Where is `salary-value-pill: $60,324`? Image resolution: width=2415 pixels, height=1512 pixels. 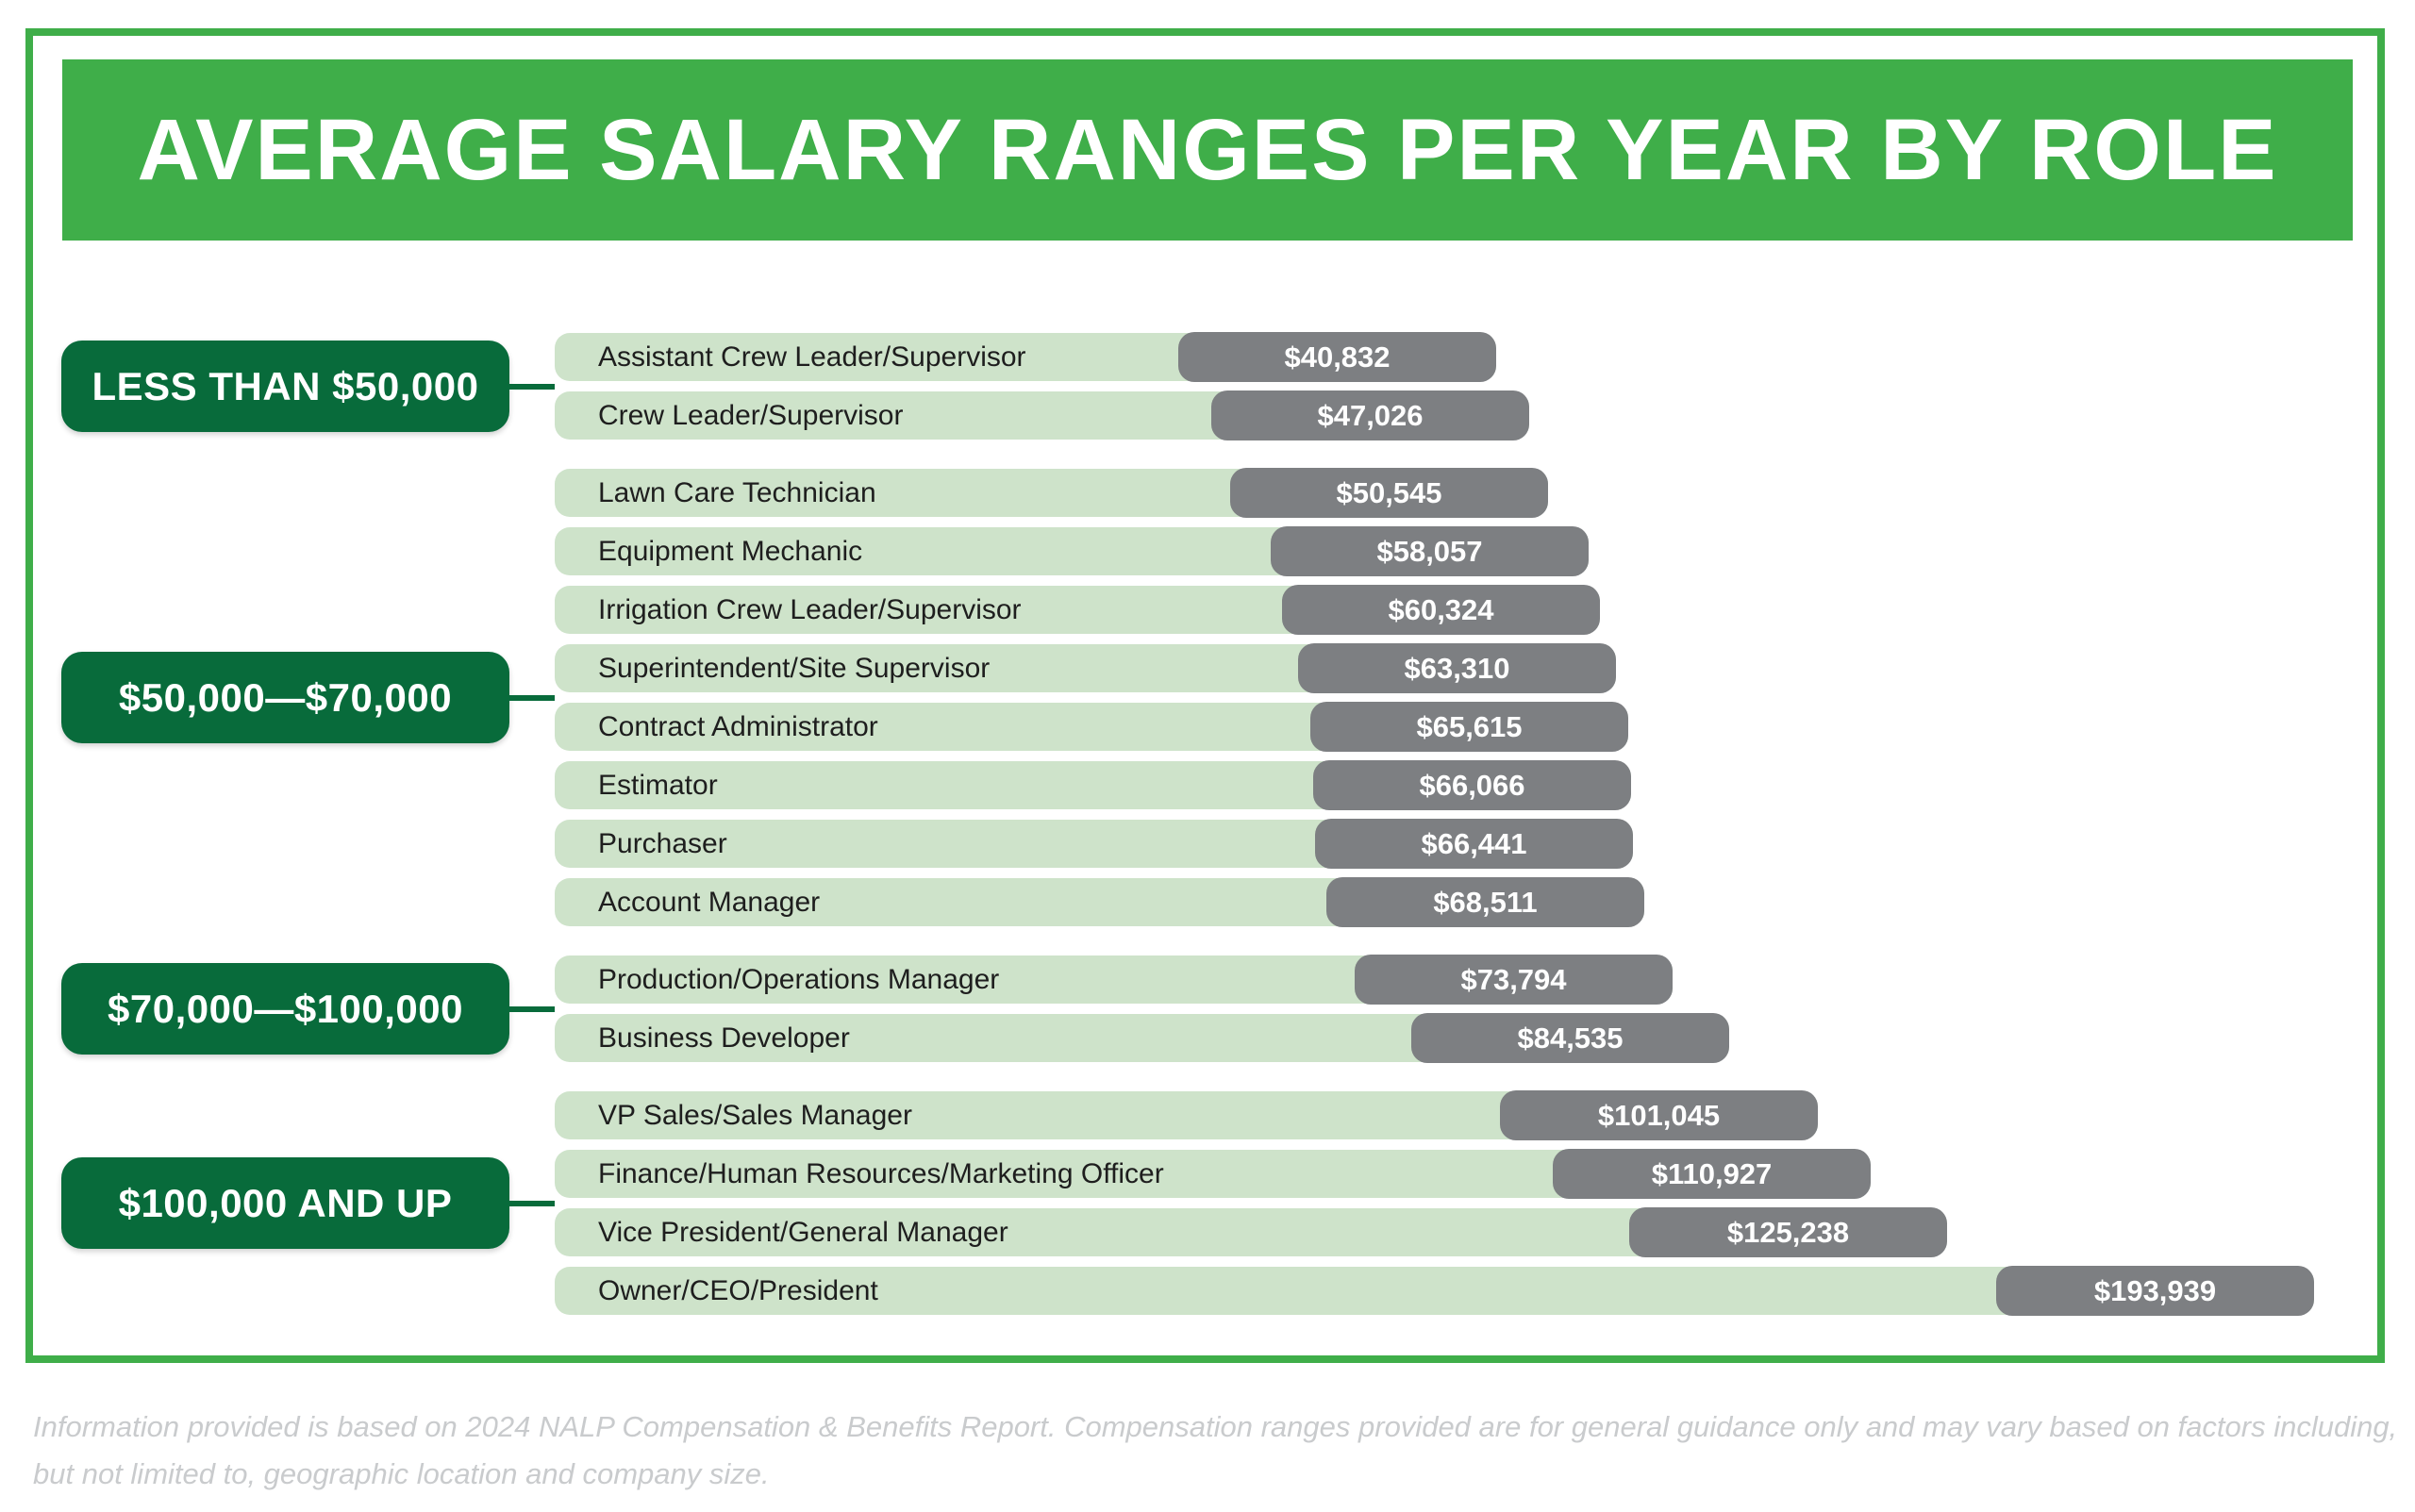
salary-value-pill: $60,324 is located at coordinates (1441, 610).